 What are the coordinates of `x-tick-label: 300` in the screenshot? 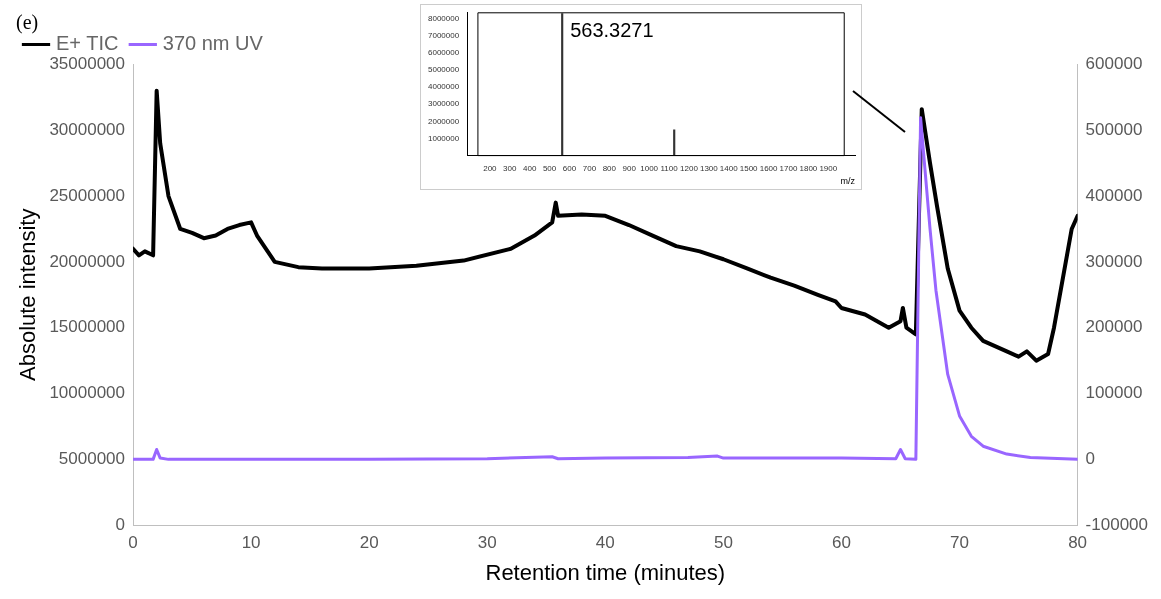 It's located at (510, 168).